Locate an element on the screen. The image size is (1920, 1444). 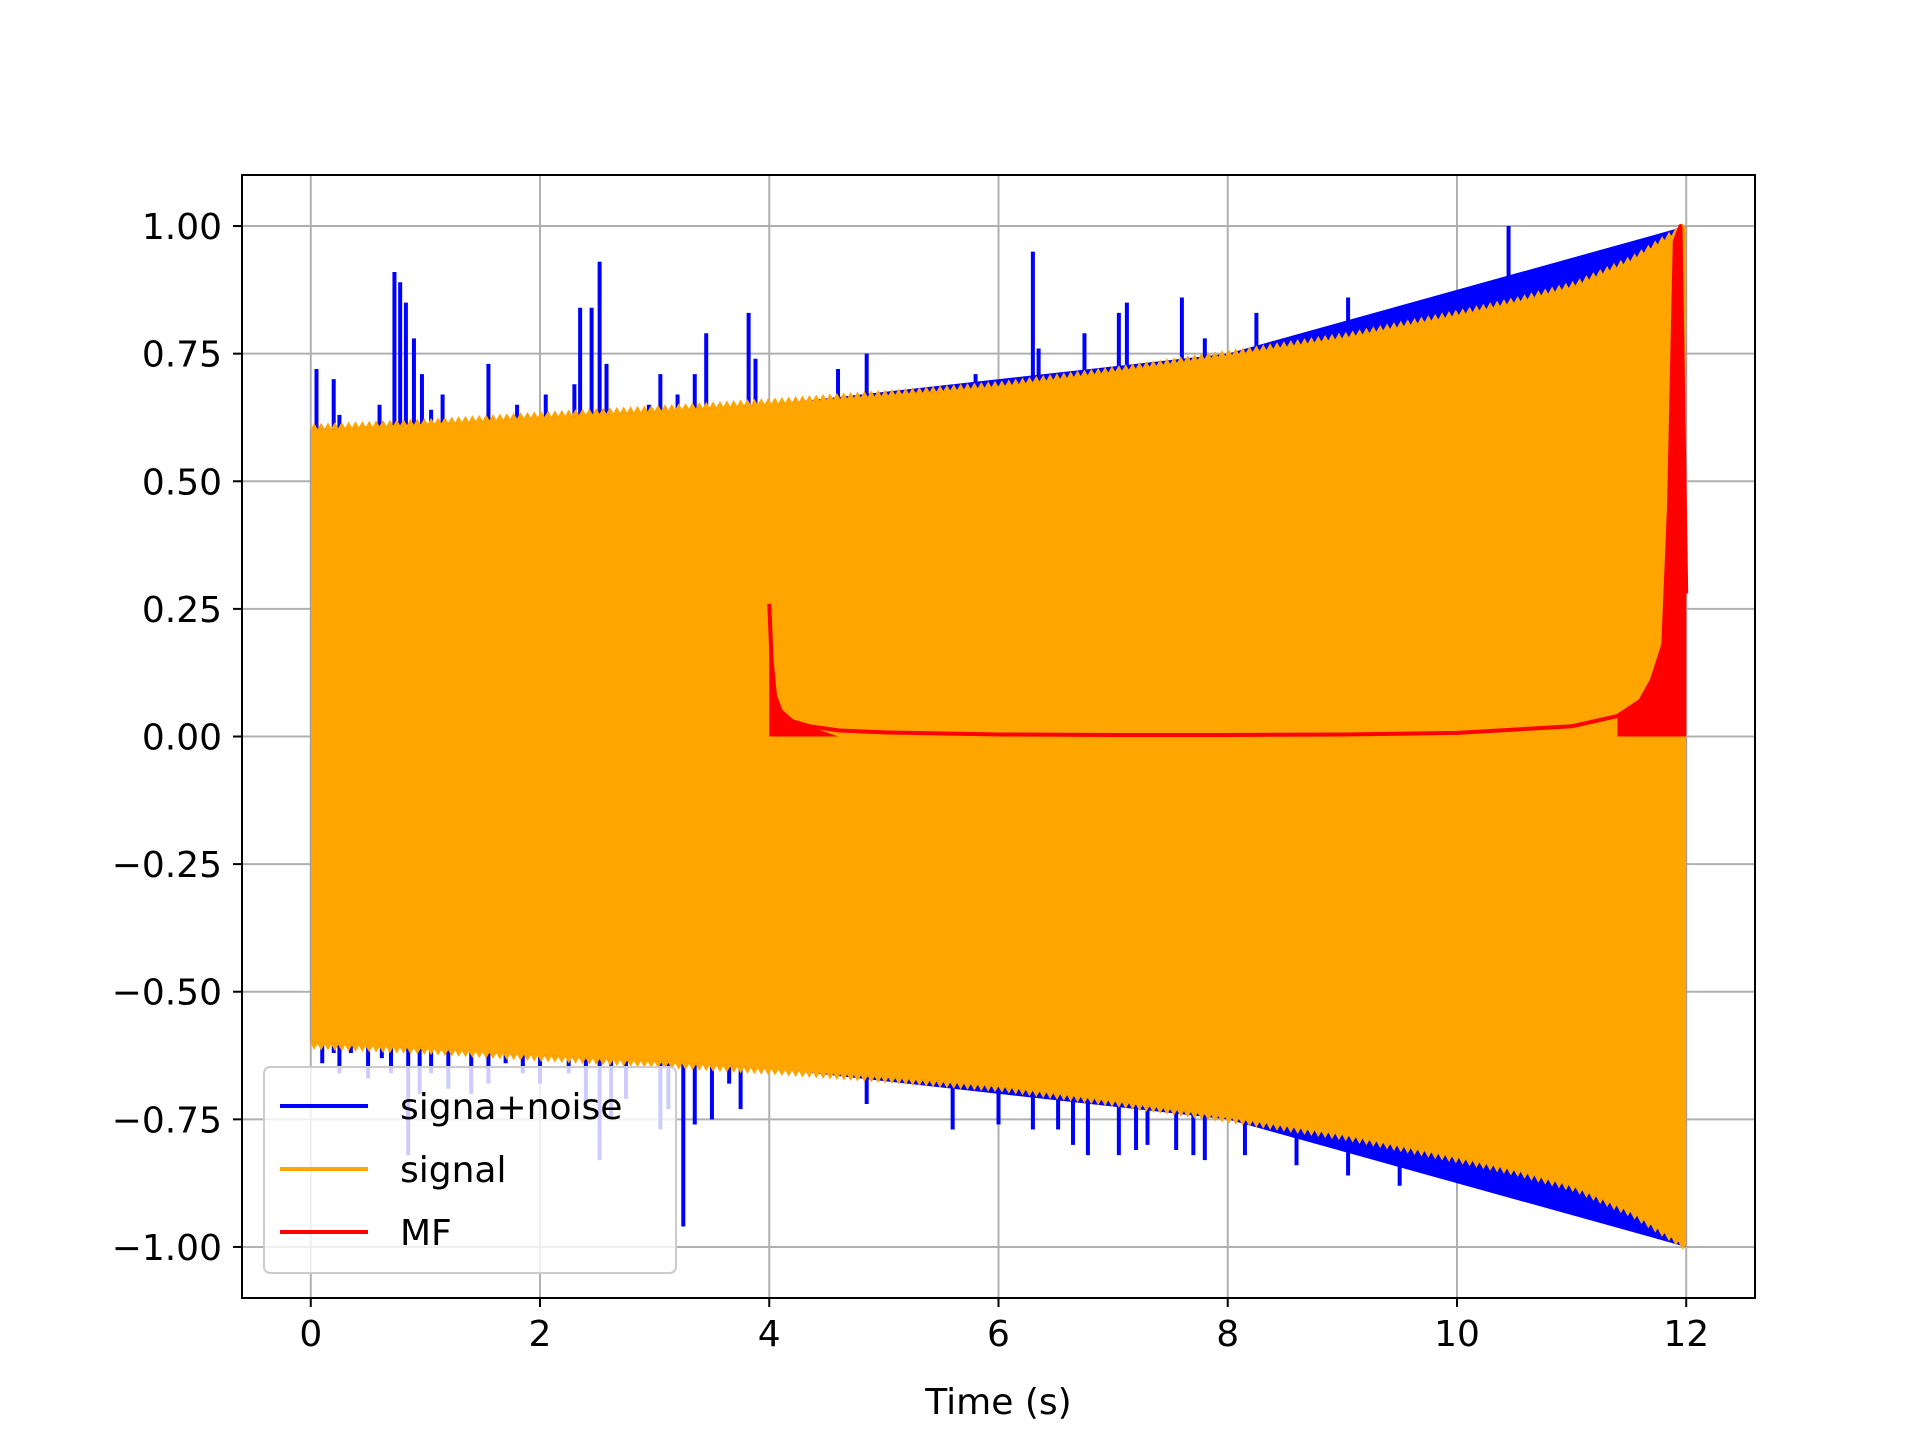
x-tick-label: 8 is located at coordinates (1227, 1334).